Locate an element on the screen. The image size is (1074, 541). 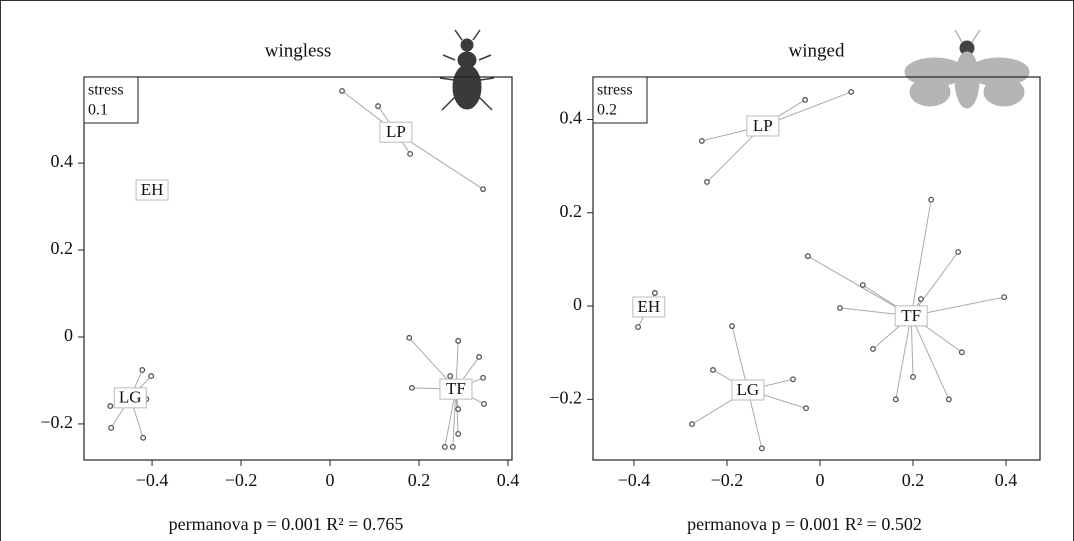
winged-insect-icon is located at coordinates (967, 69).